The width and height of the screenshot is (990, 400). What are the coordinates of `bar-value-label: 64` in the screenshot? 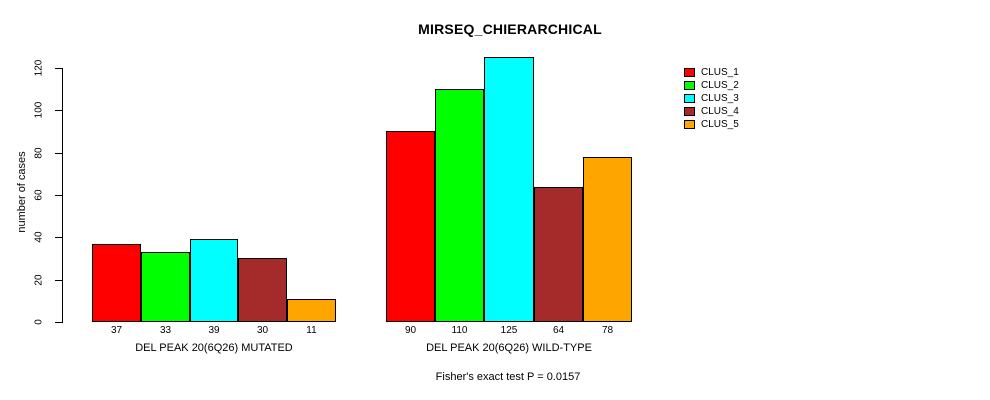 It's located at (558, 330).